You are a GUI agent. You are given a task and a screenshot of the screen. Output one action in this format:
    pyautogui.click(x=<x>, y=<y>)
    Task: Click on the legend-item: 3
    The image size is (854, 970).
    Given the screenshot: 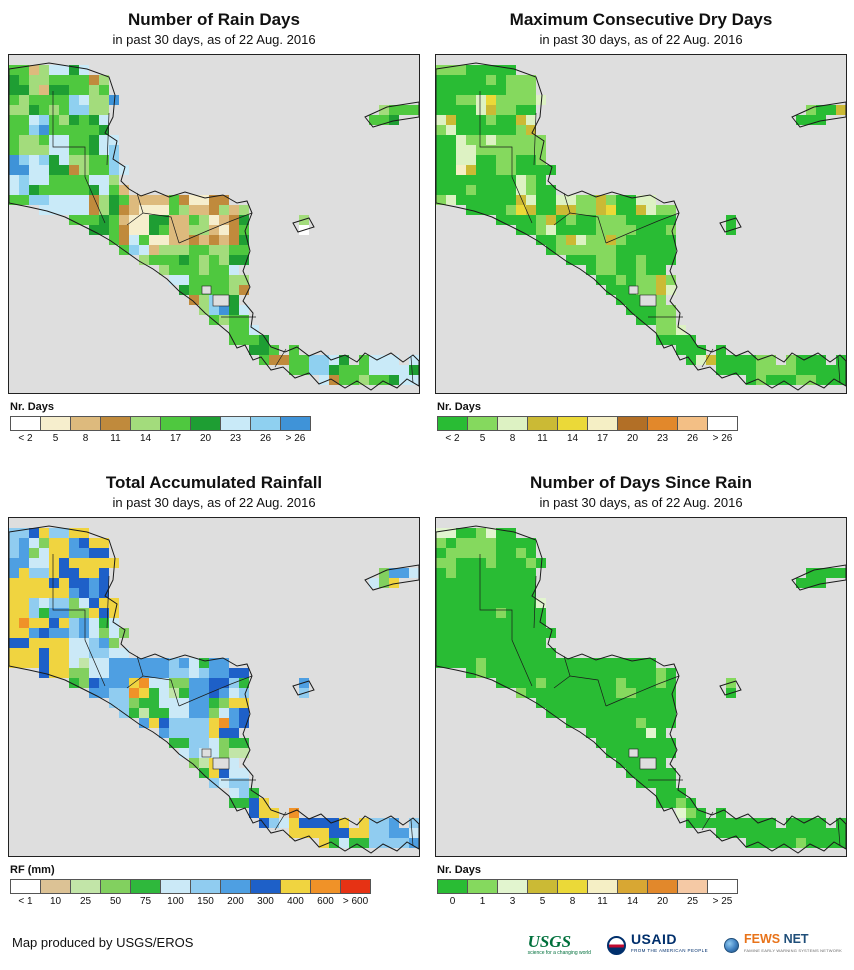 What is the action you would take?
    pyautogui.click(x=512, y=893)
    